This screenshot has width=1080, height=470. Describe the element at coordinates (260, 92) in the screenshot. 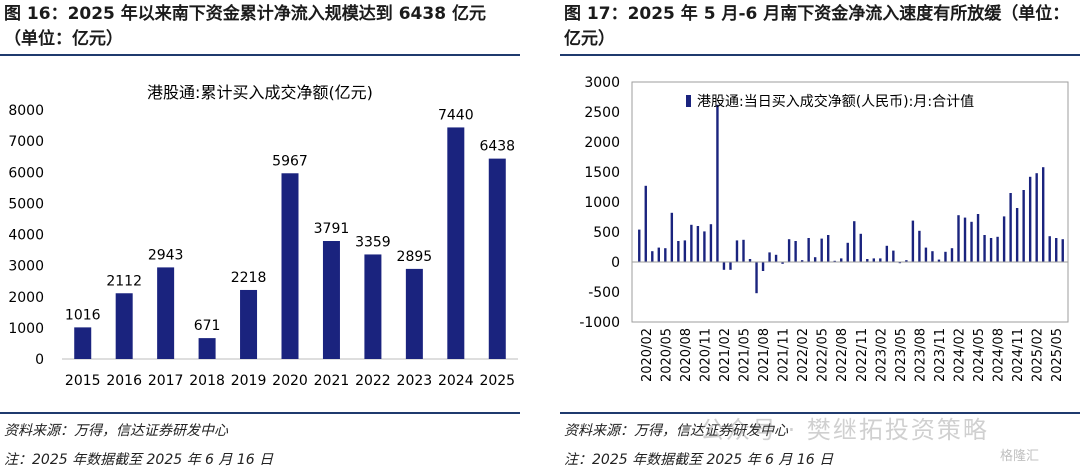

I see `chart-title: 港股通:累计买入成交净额(亿元)` at that location.